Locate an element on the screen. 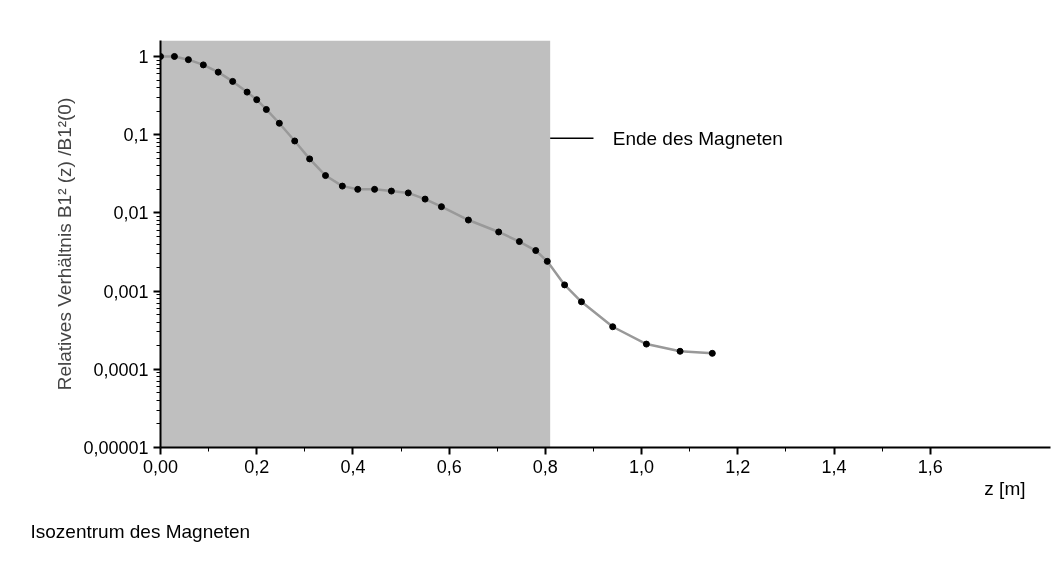 This screenshot has width=1055, height=561. x-tick-label: 1,2 is located at coordinates (738, 466).